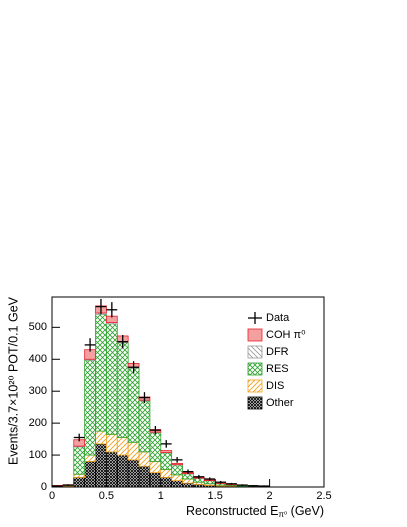  Describe the element at coordinates (106, 496) in the screenshot. I see `x-tick-label: 0.5` at that location.